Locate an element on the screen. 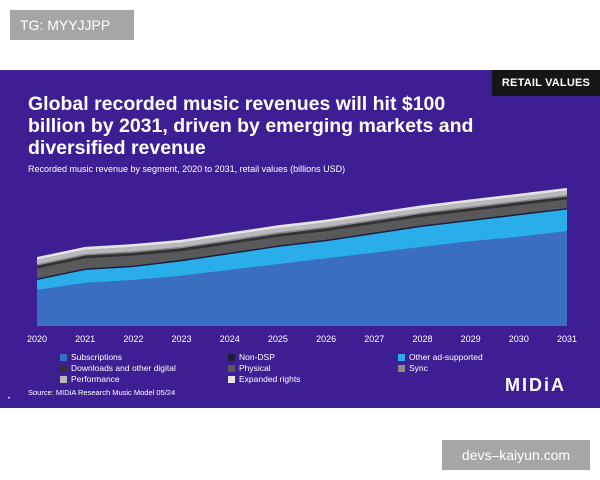  legend-item: Expanded rights is located at coordinates (264, 379).